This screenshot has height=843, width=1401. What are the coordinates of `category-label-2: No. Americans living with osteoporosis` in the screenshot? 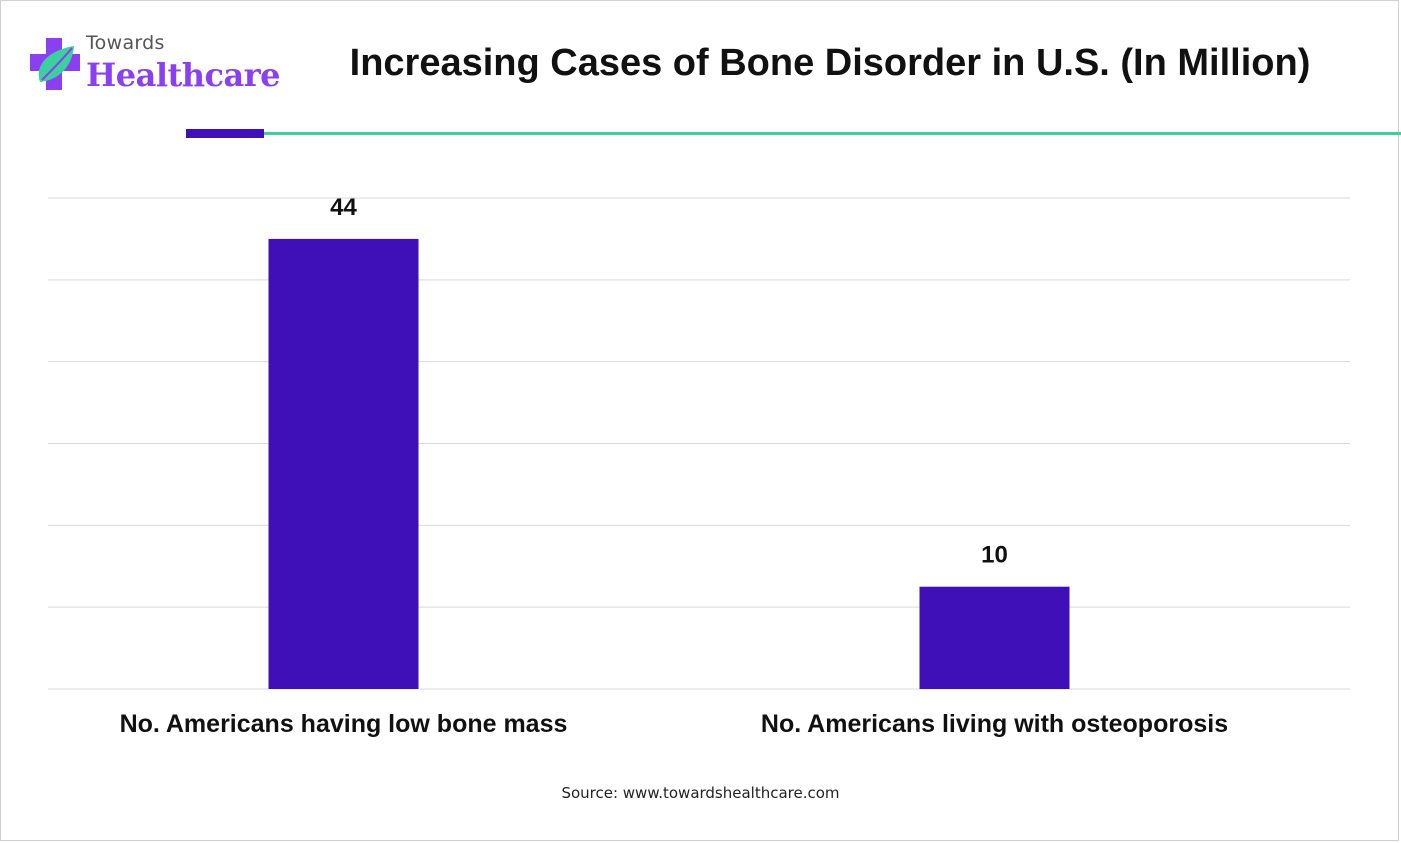 It's located at (994, 724).